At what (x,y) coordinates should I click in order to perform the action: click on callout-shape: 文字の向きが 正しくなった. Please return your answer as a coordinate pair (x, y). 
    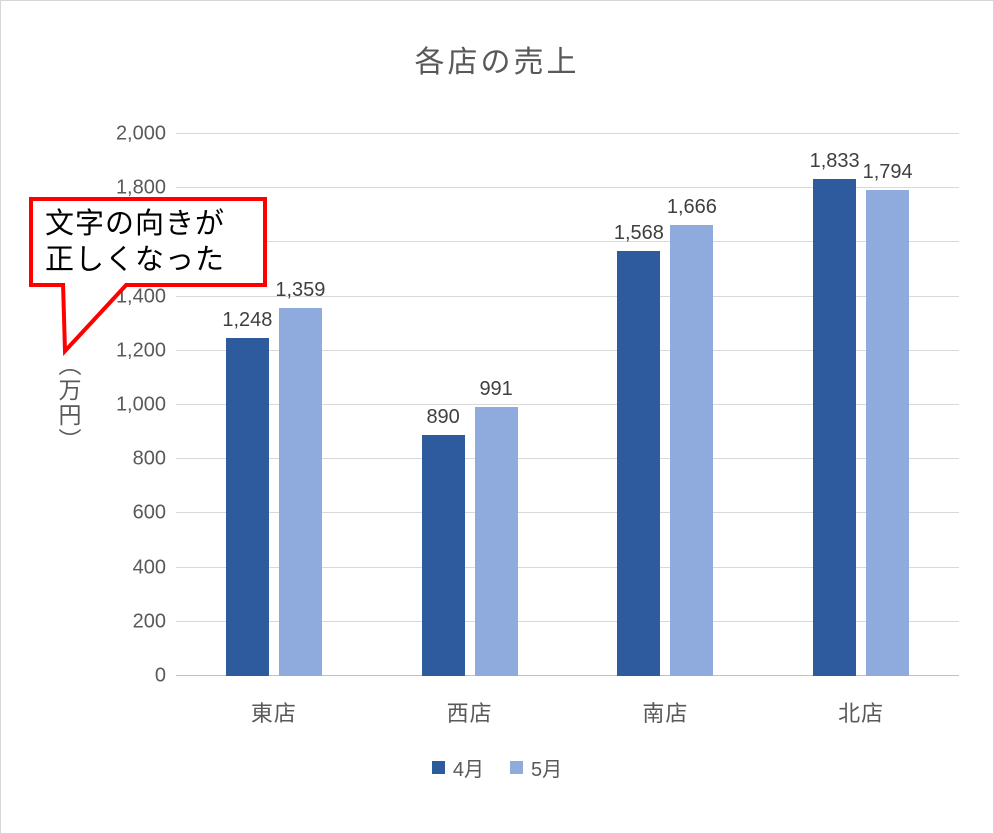
    Looking at the image, I should click on (148, 242).